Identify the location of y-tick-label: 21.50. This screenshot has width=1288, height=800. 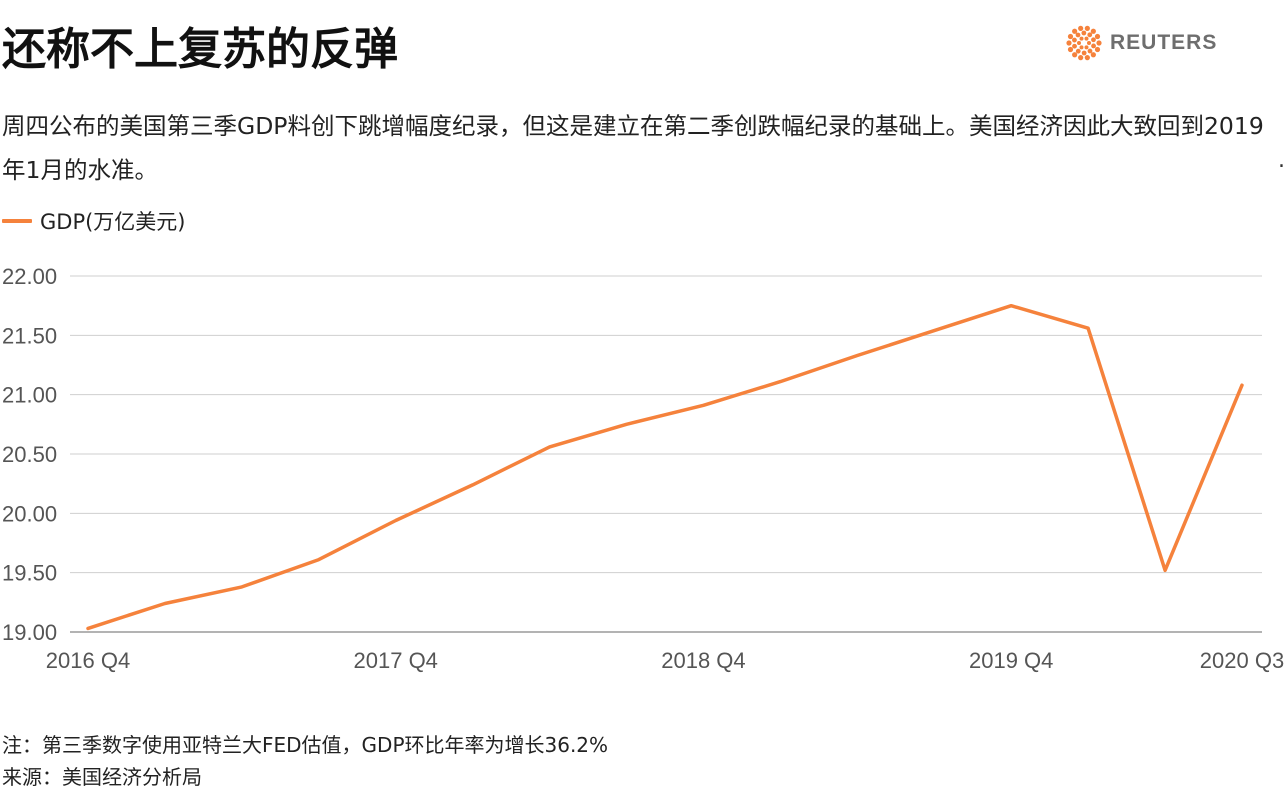
(29, 335).